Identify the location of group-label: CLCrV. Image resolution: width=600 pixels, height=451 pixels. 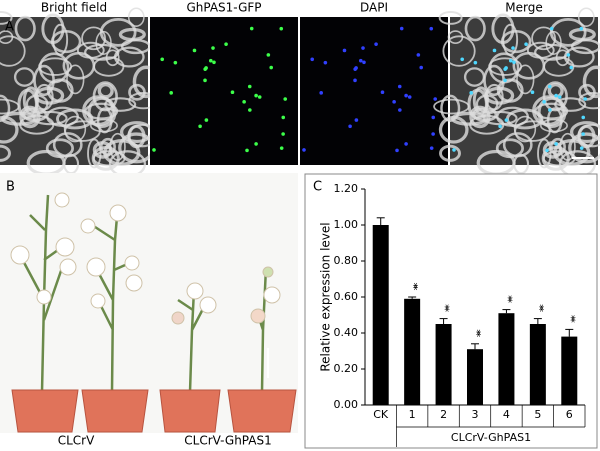
(76, 441).